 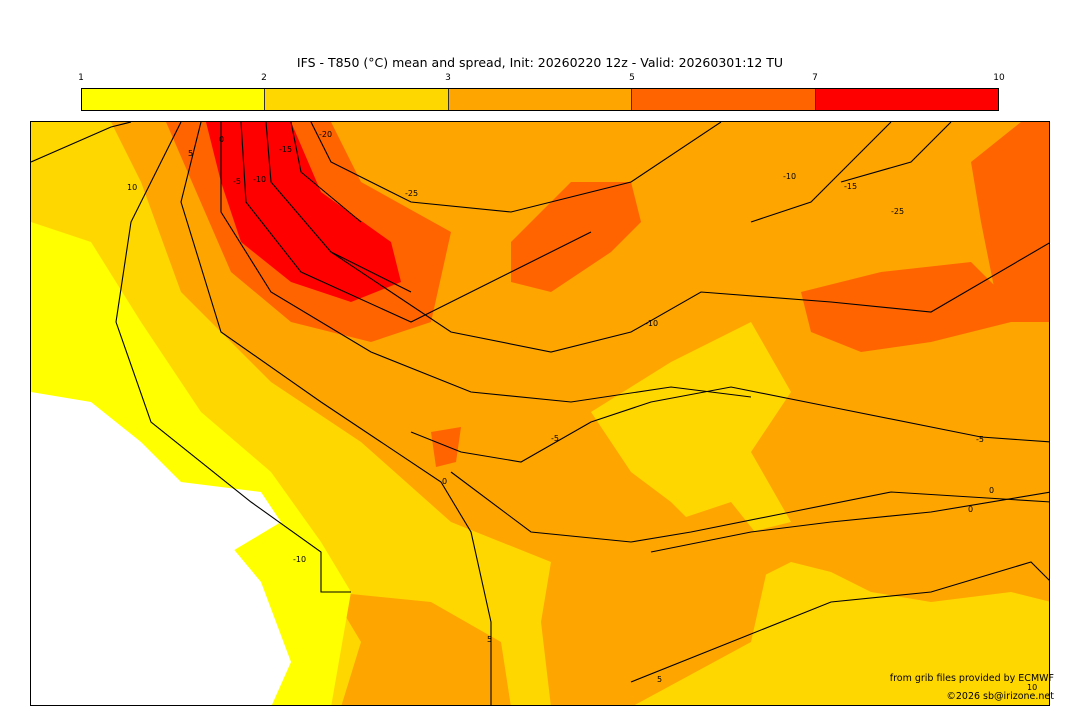 I want to click on colorbar, so click(x=540, y=99).